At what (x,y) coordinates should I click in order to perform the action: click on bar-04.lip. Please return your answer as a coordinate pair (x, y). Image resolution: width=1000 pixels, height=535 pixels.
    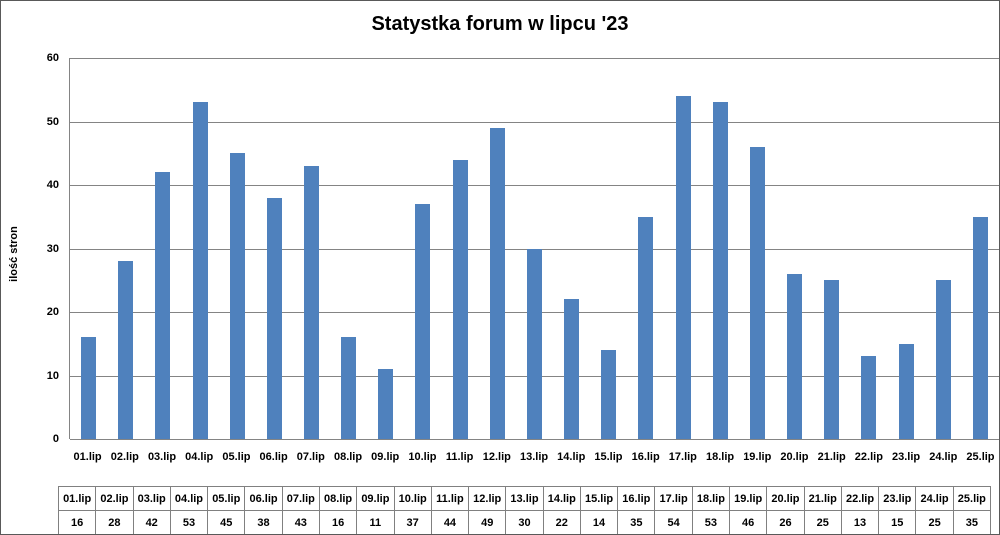
    Looking at the image, I should click on (200, 270).